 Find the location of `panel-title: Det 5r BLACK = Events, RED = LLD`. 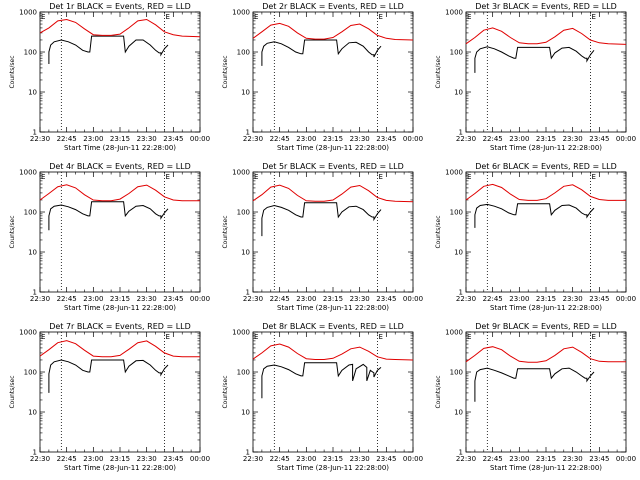

panel-title: Det 5r BLACK = Events, RED = LLD is located at coordinates (333, 166).